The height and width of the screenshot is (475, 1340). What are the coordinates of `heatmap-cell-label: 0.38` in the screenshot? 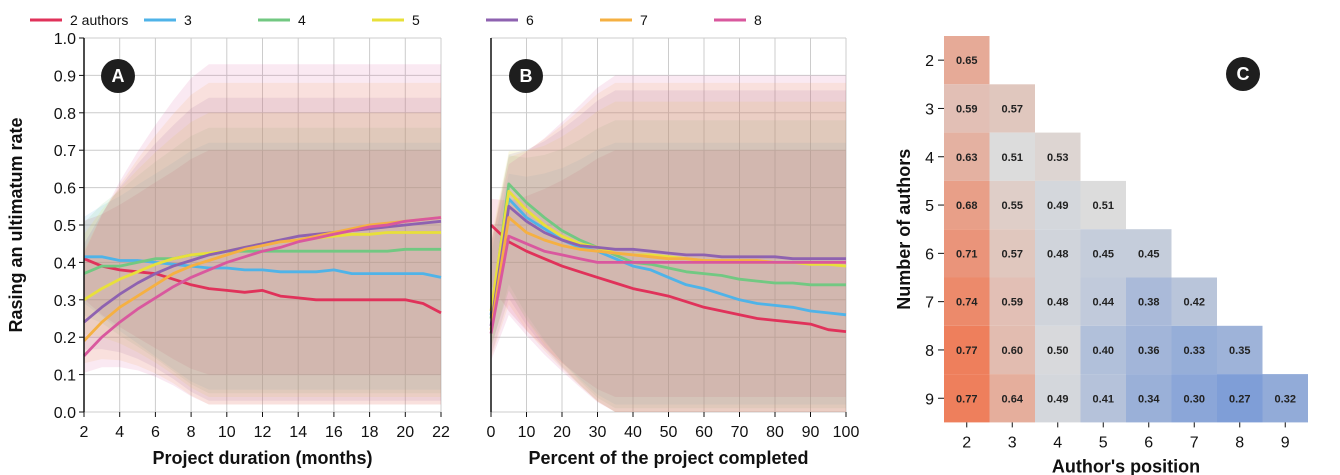 It's located at (1148, 303).